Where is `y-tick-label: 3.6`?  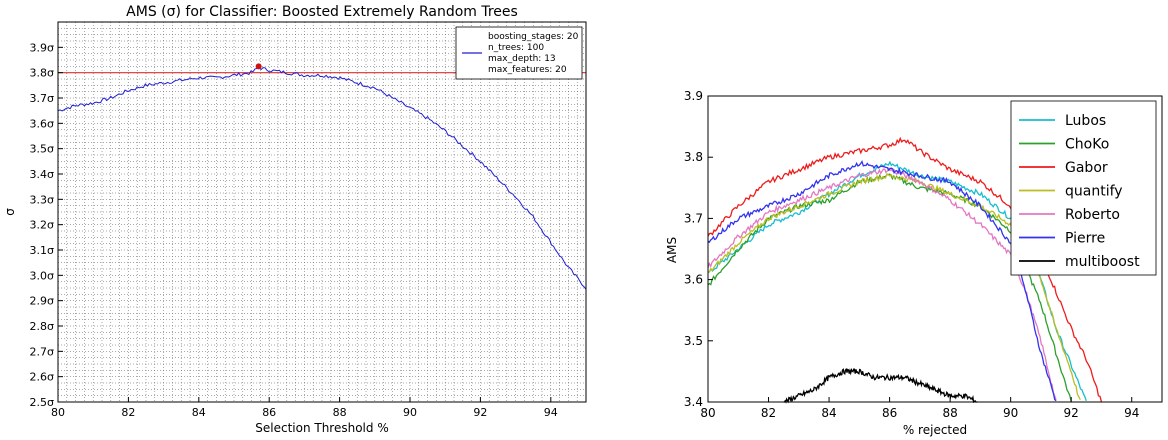 y-tick-label: 3.6 is located at coordinates (693, 280).